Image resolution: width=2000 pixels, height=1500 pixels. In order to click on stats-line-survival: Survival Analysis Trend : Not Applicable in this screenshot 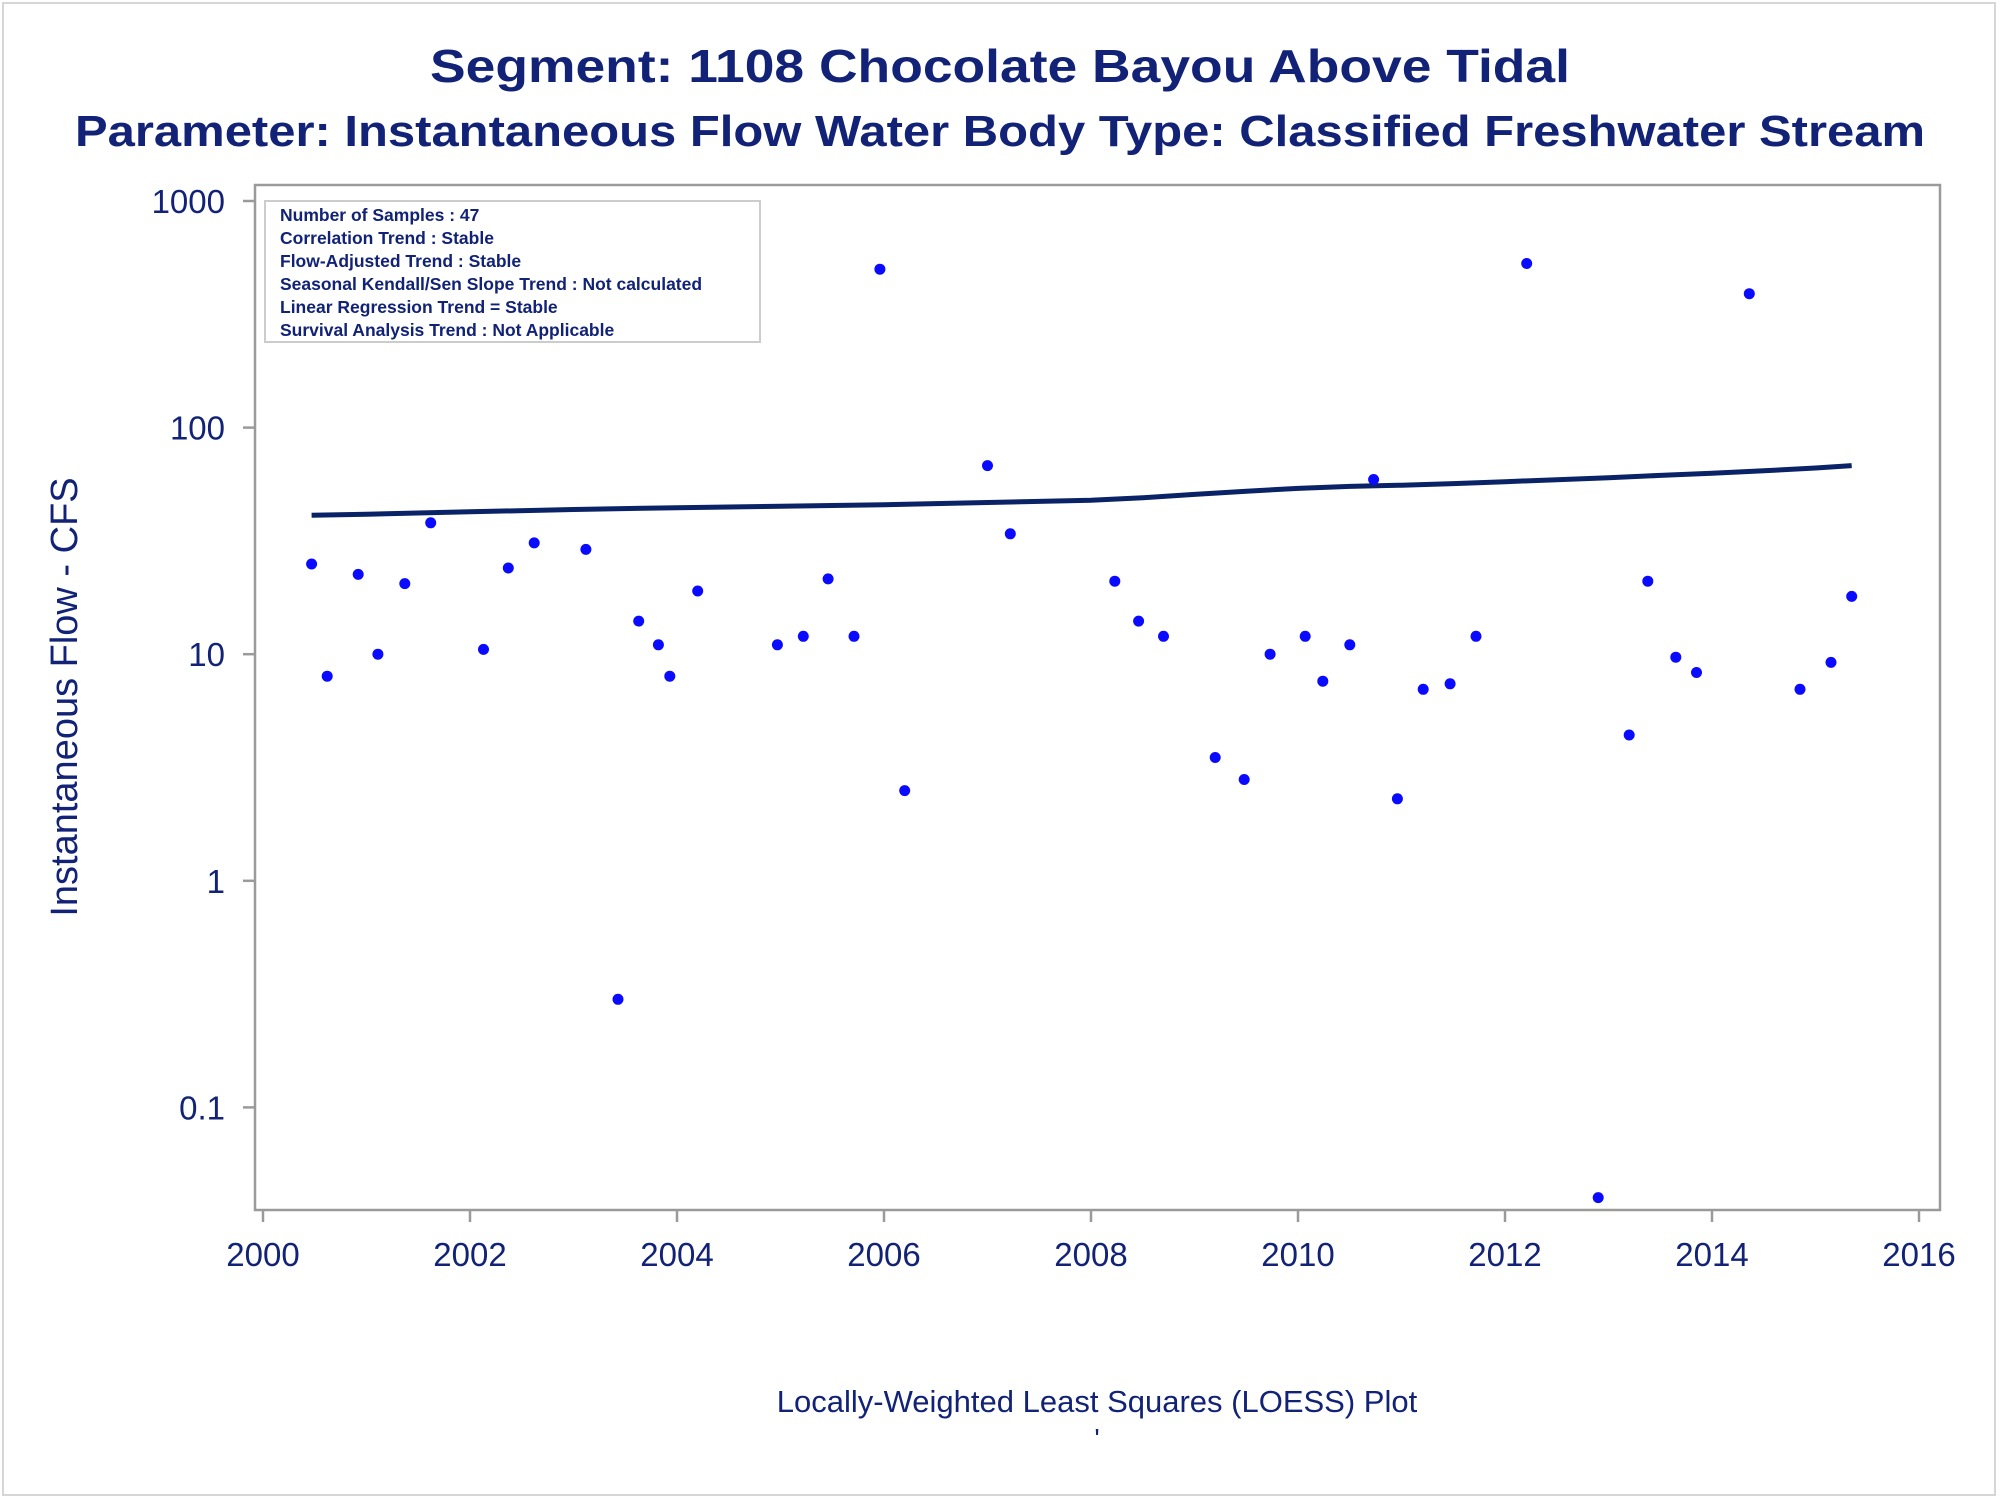, I will do `click(447, 330)`.